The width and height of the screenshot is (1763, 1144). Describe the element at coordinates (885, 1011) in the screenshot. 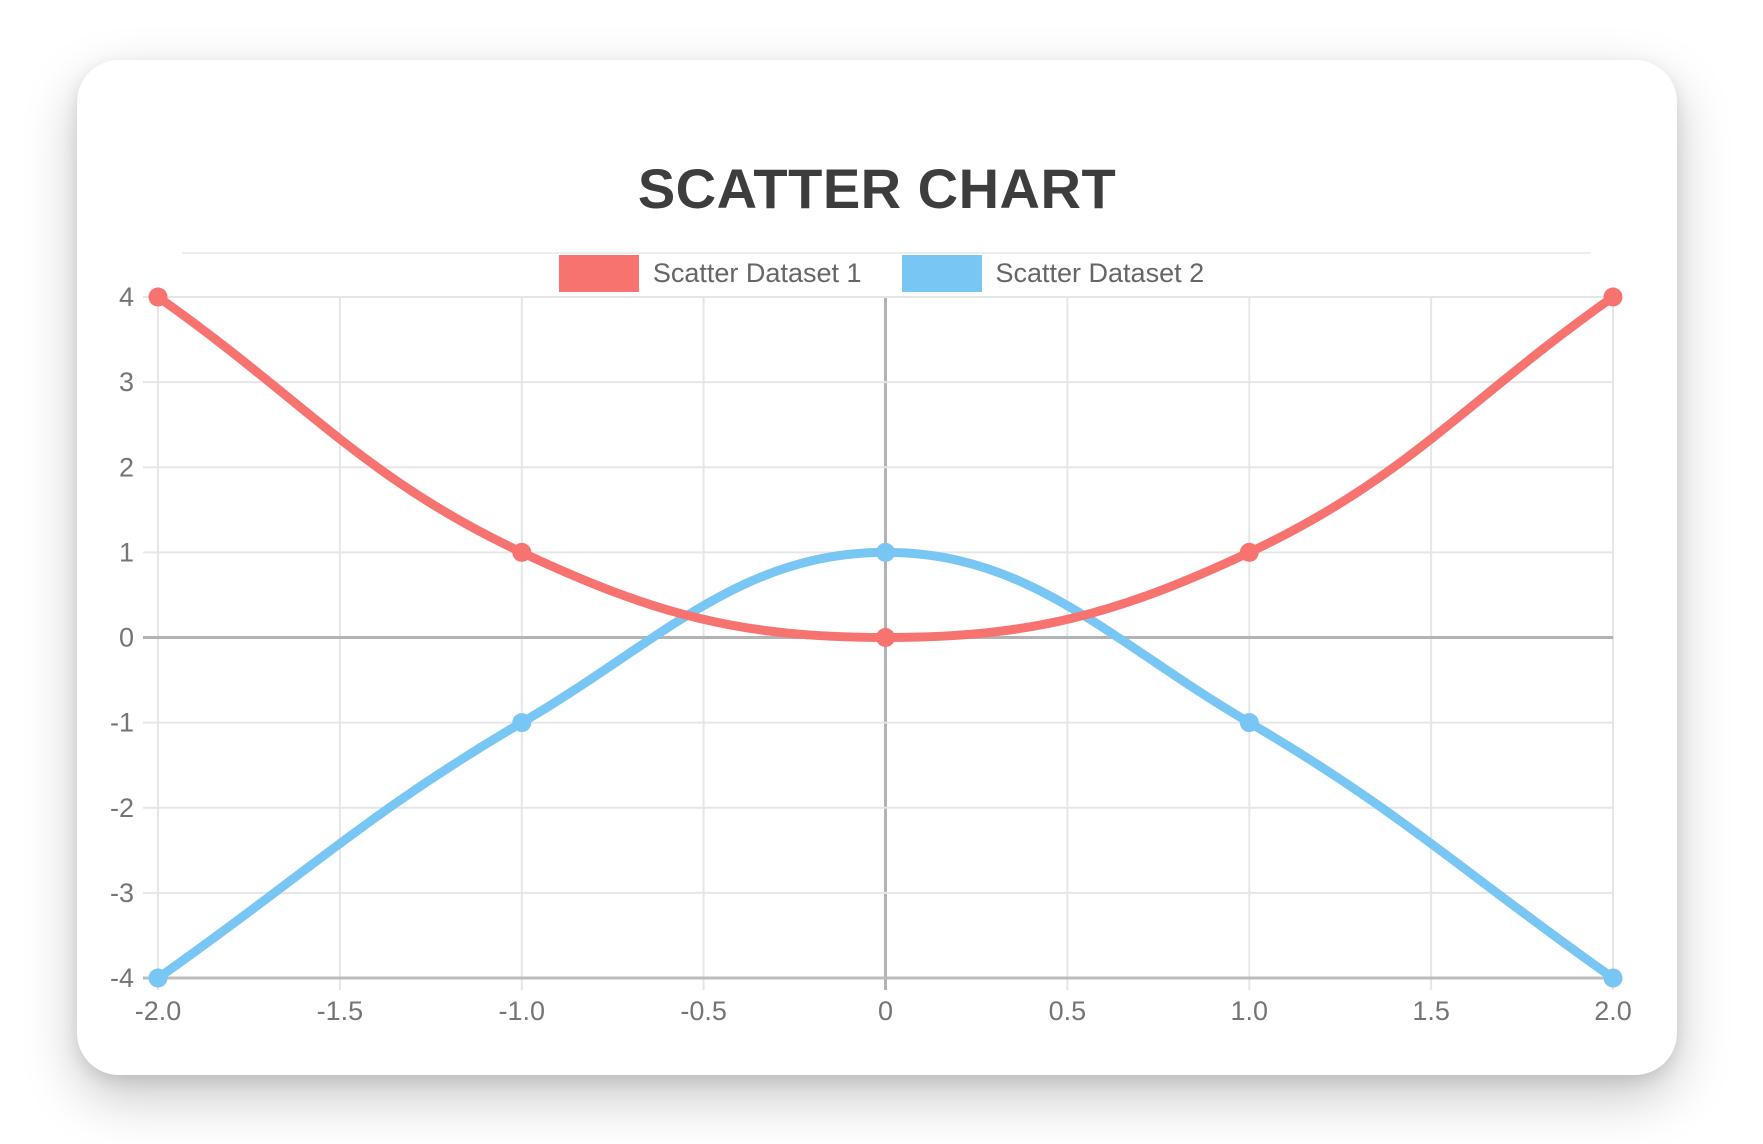

I see `x-tick-label: 0` at that location.